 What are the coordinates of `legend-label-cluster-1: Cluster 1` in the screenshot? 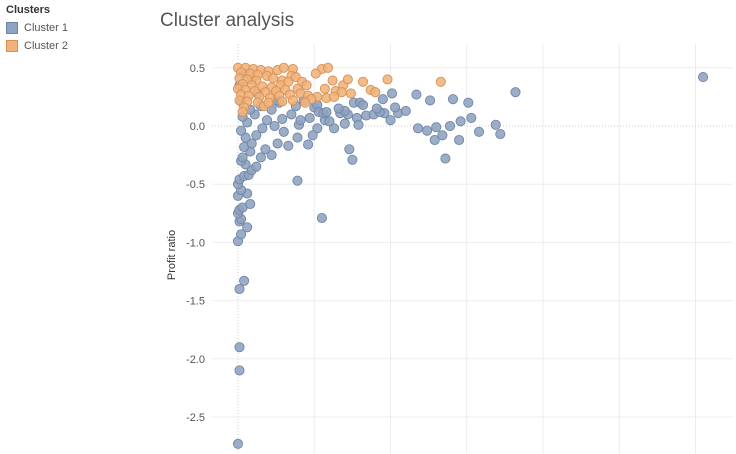 It's located at (46, 28).